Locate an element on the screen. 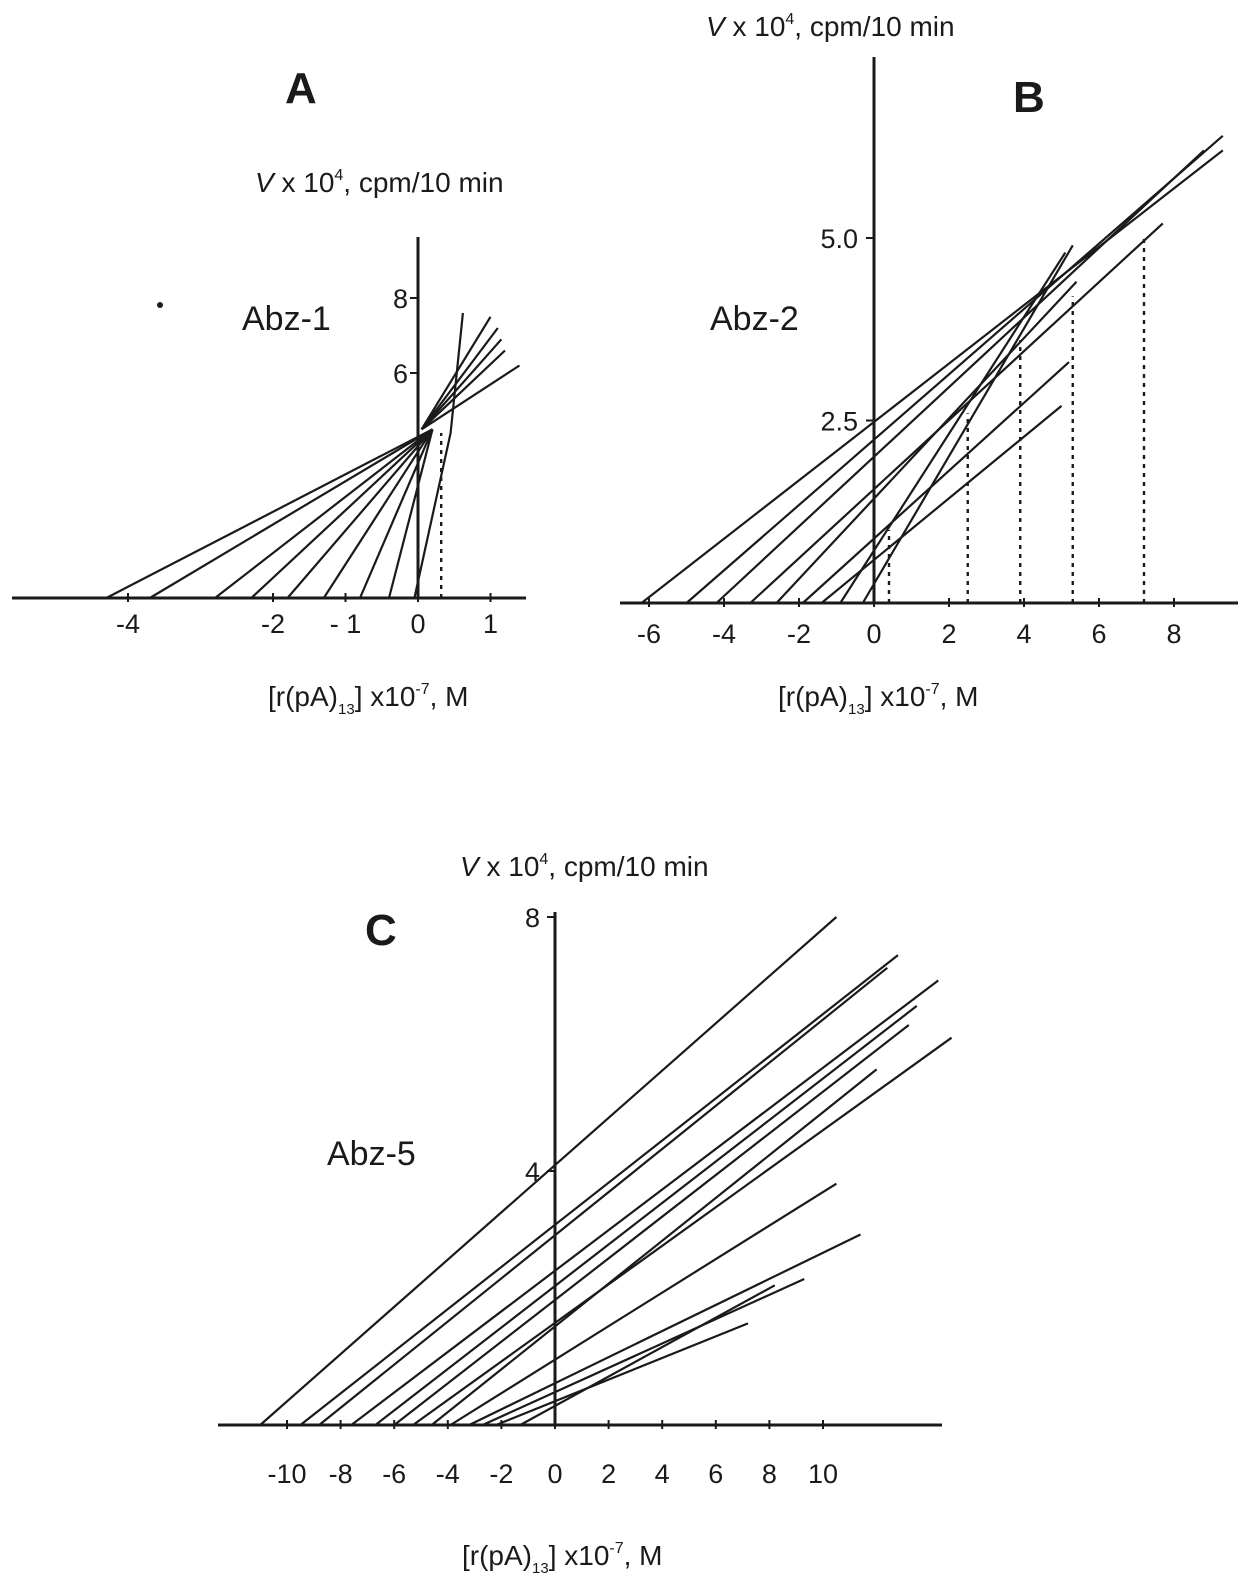  panel-letter-b: B is located at coordinates (1029, 97).